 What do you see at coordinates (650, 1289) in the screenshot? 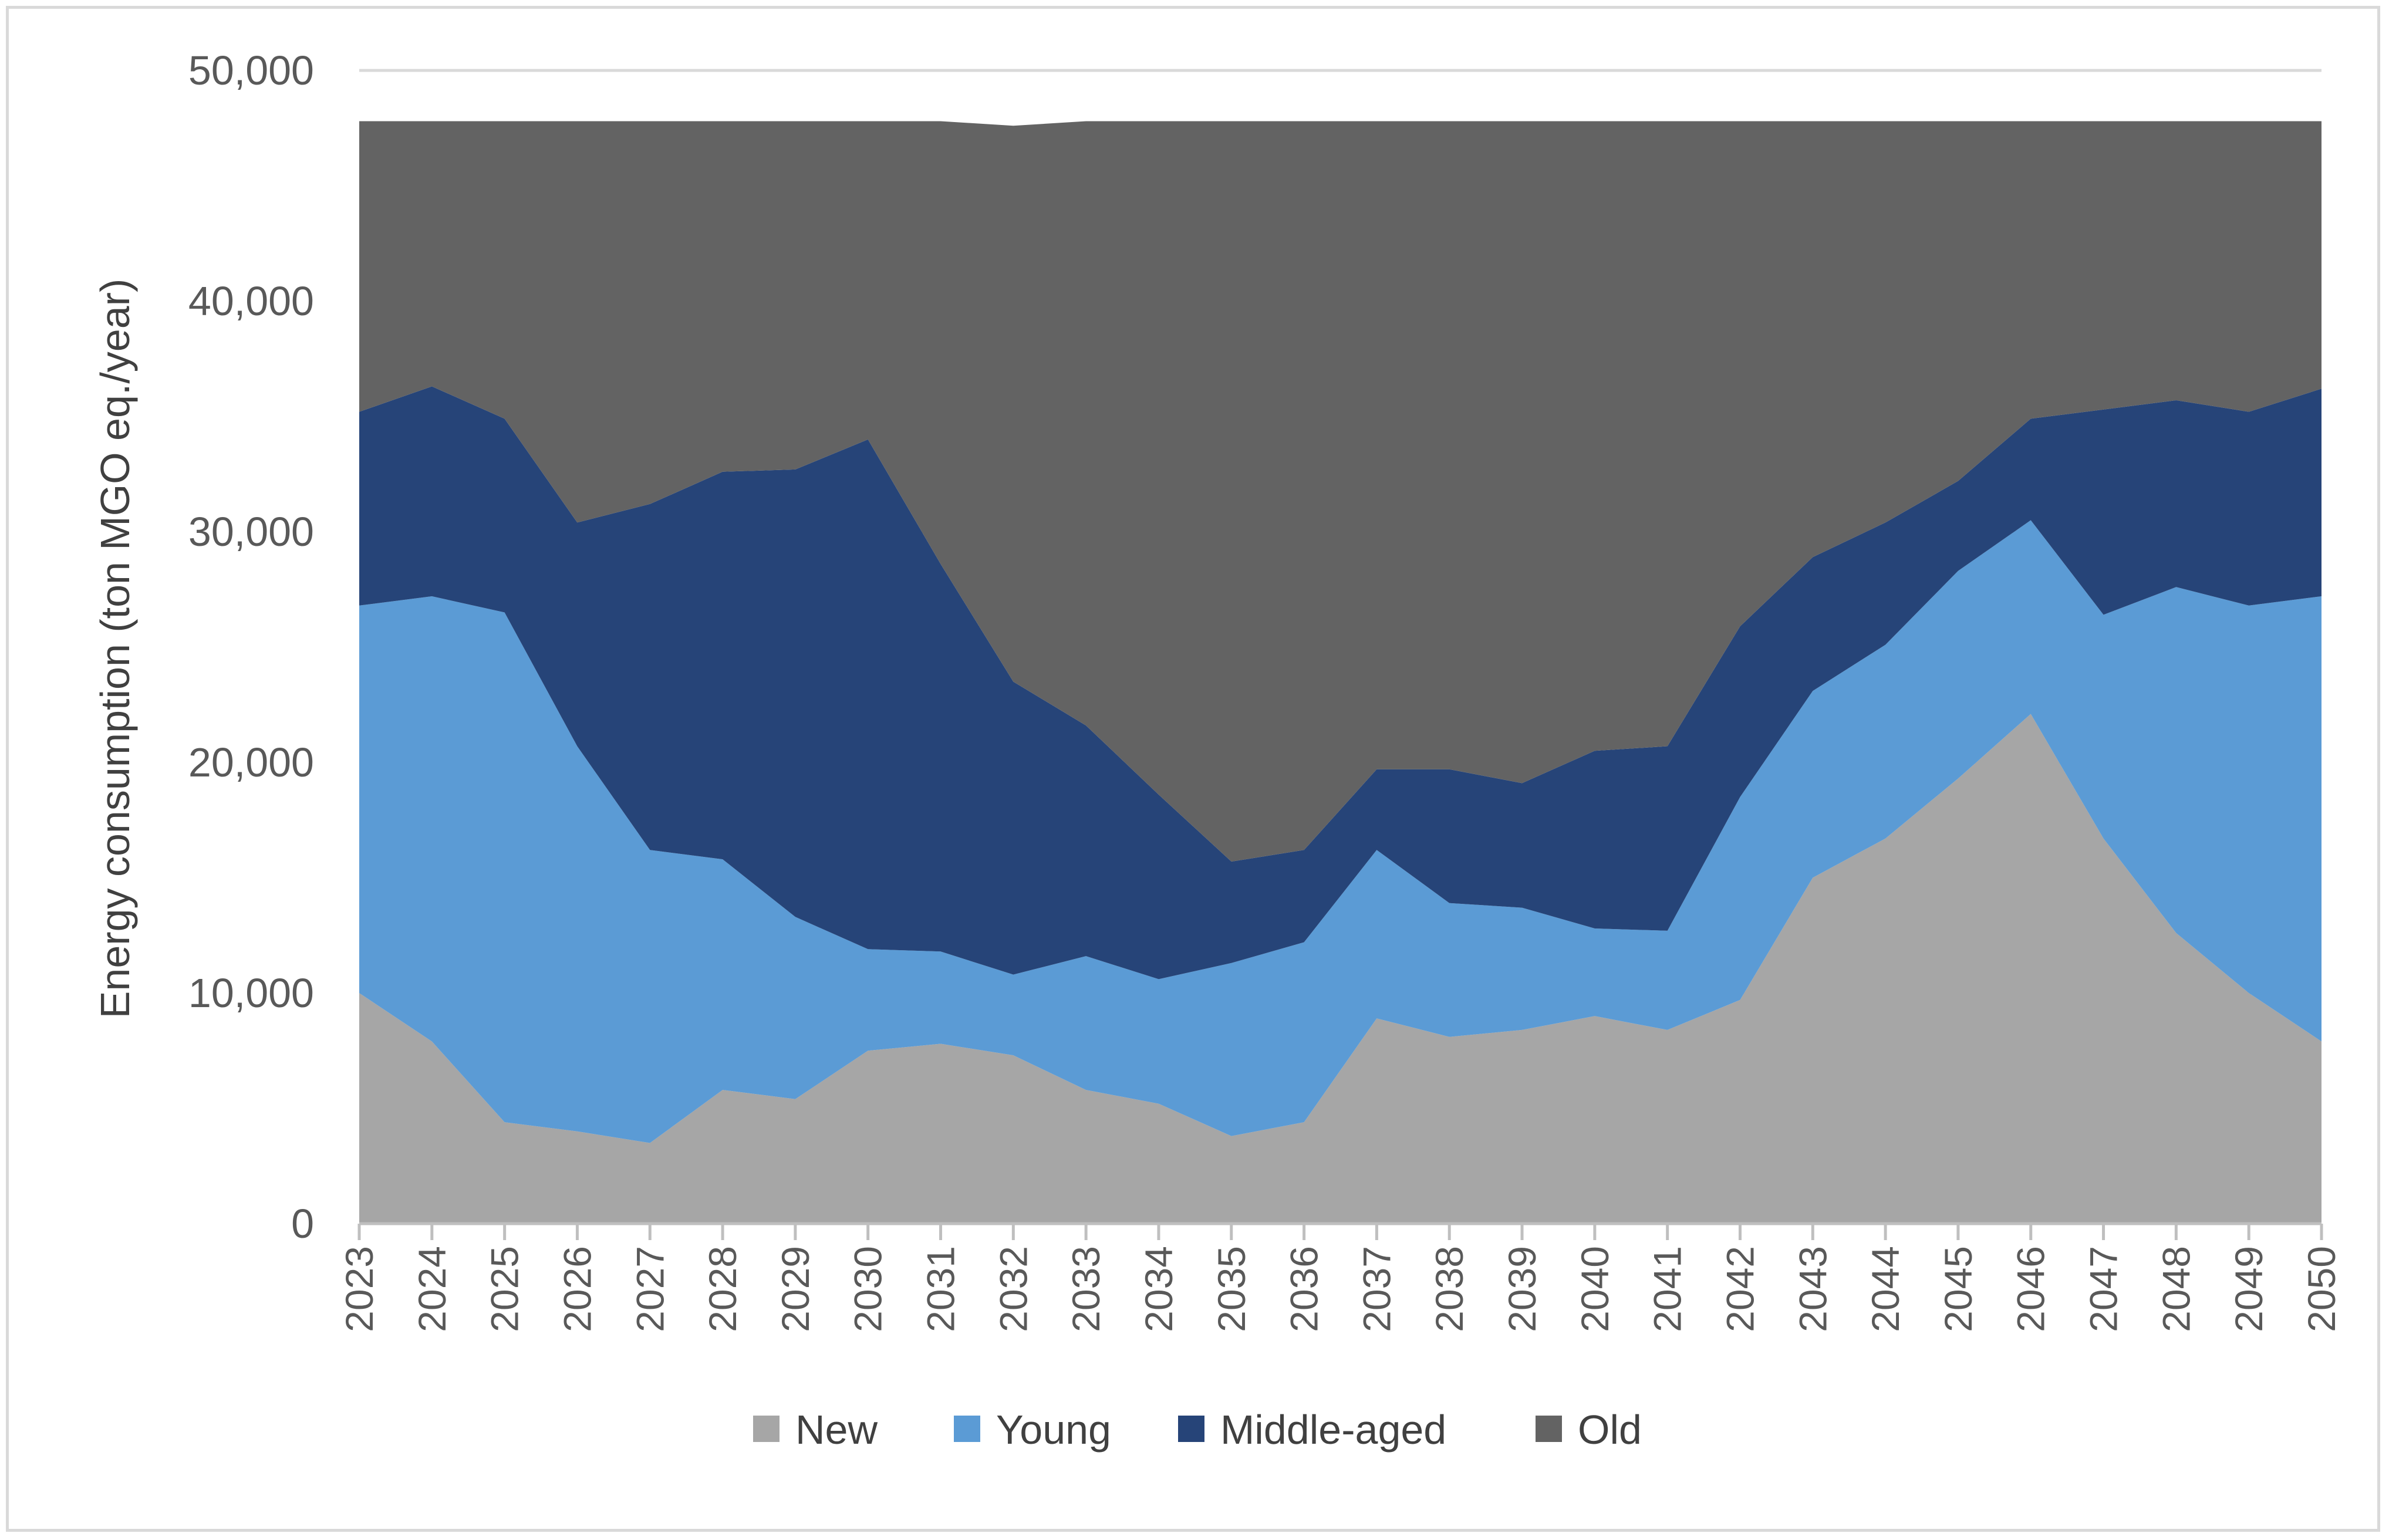
I see `x-tick-label: 2027` at bounding box center [650, 1289].